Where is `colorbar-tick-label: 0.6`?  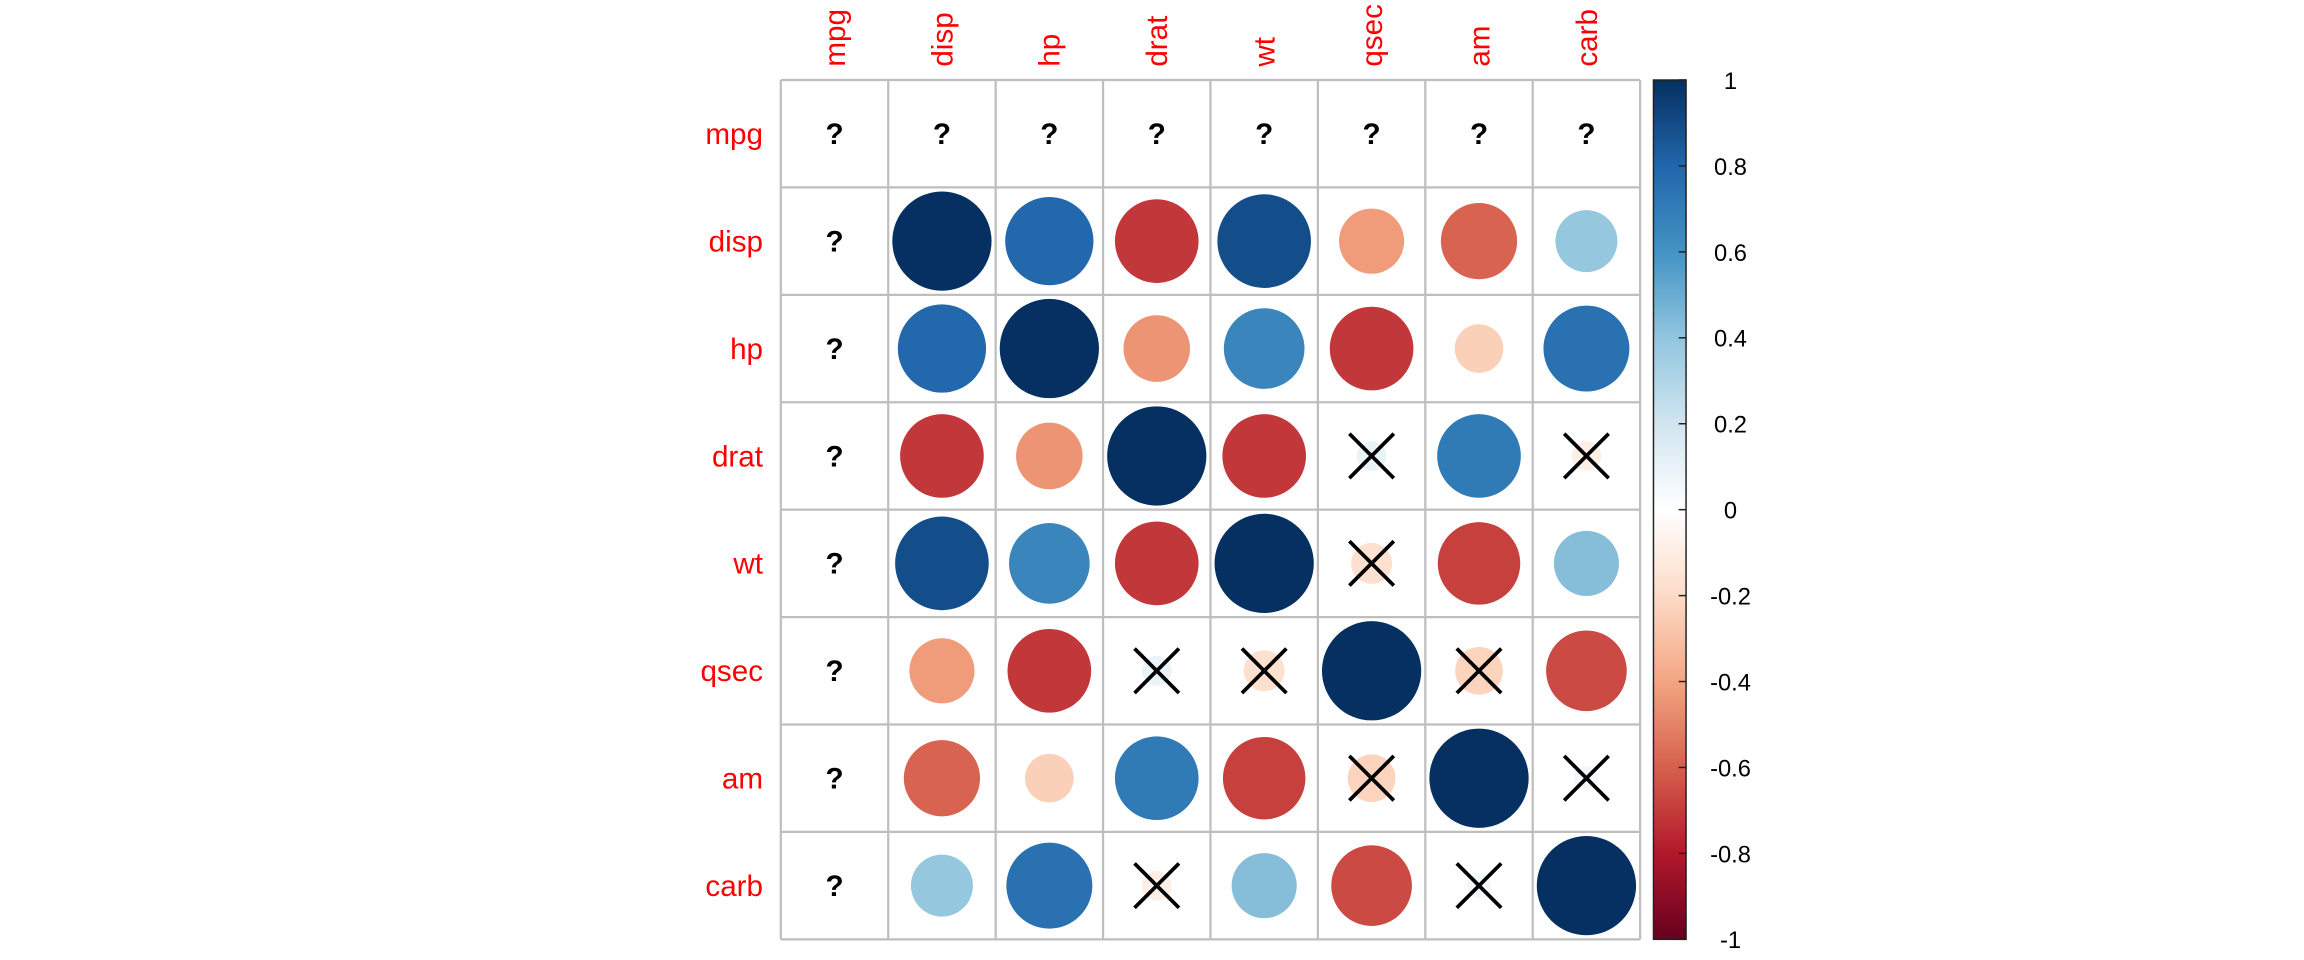
colorbar-tick-label: 0.6 is located at coordinates (1730, 254).